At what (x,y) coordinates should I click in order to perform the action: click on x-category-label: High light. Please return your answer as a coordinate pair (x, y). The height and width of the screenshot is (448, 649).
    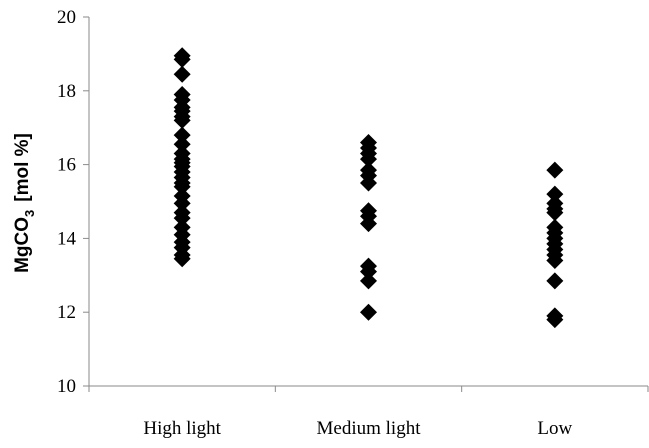
    Looking at the image, I should click on (182, 428).